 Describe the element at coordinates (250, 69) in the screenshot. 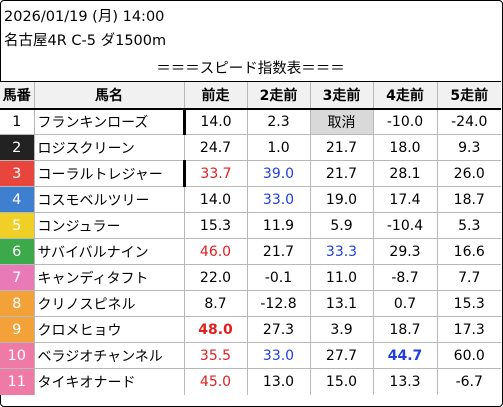

I see `table-title: ＝＝＝スピード指数表＝＝＝` at that location.